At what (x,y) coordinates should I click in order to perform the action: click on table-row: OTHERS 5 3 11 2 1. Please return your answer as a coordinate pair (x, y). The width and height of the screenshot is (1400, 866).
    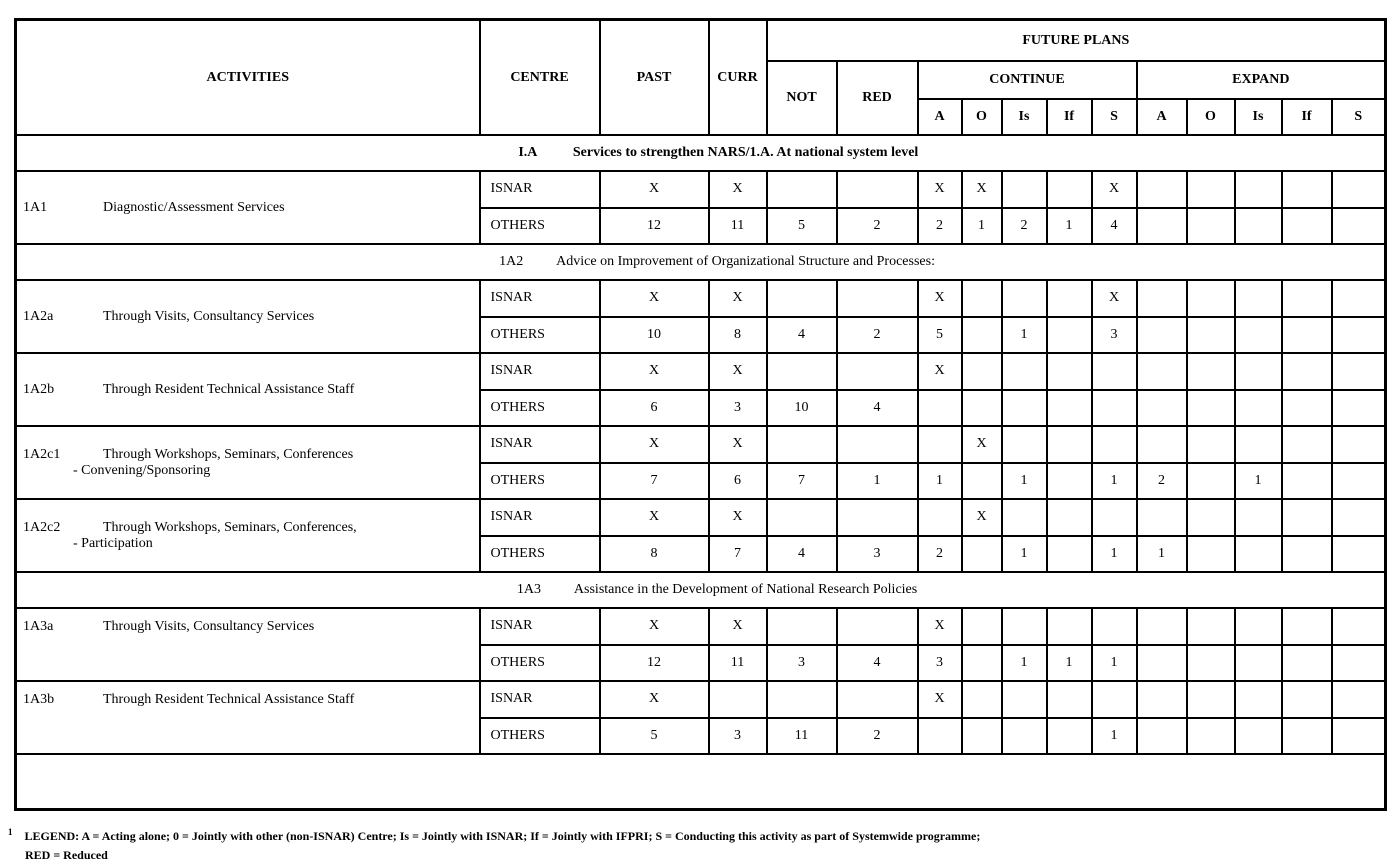
    Looking at the image, I should click on (701, 735).